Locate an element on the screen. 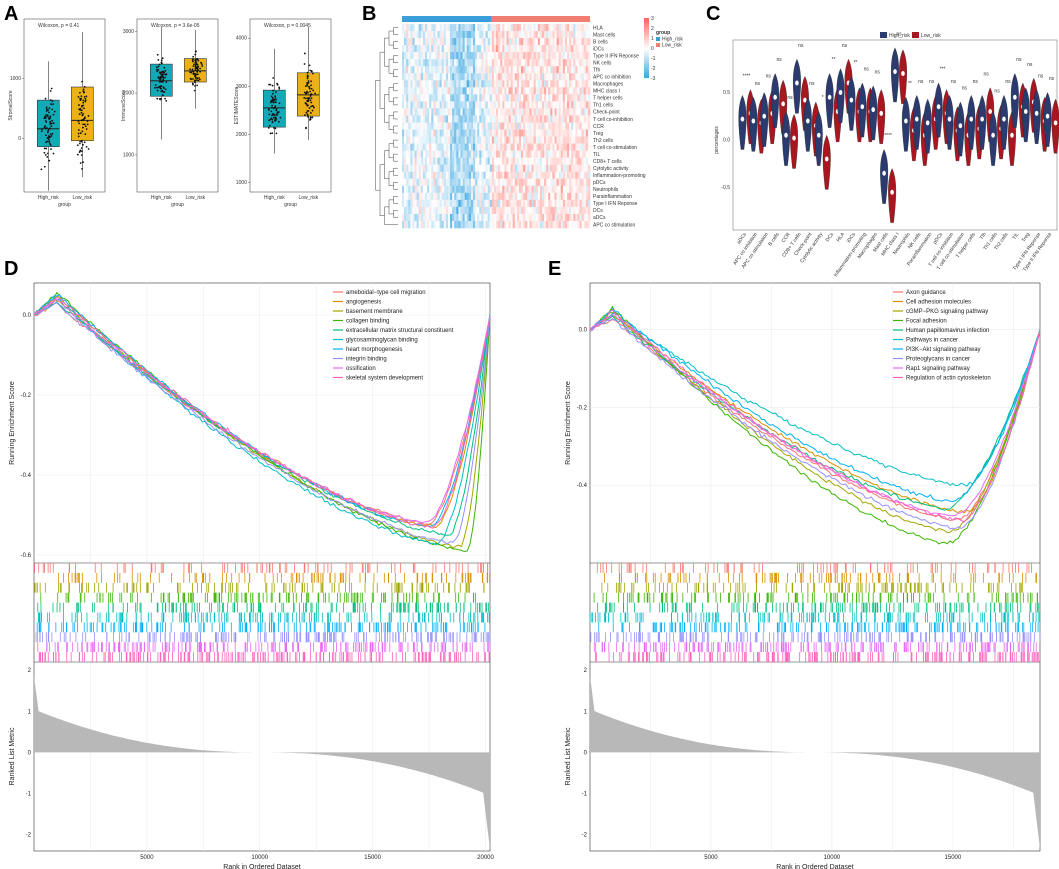 The height and width of the screenshot is (869, 1059). x-tick-label: Treg is located at coordinates (1026, 238).